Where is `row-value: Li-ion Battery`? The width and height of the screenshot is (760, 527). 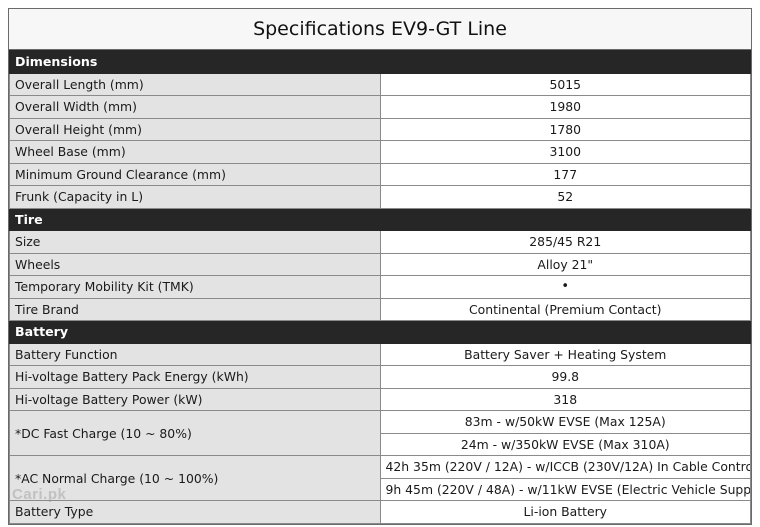
row-value: Li-ion Battery is located at coordinates (565, 512).